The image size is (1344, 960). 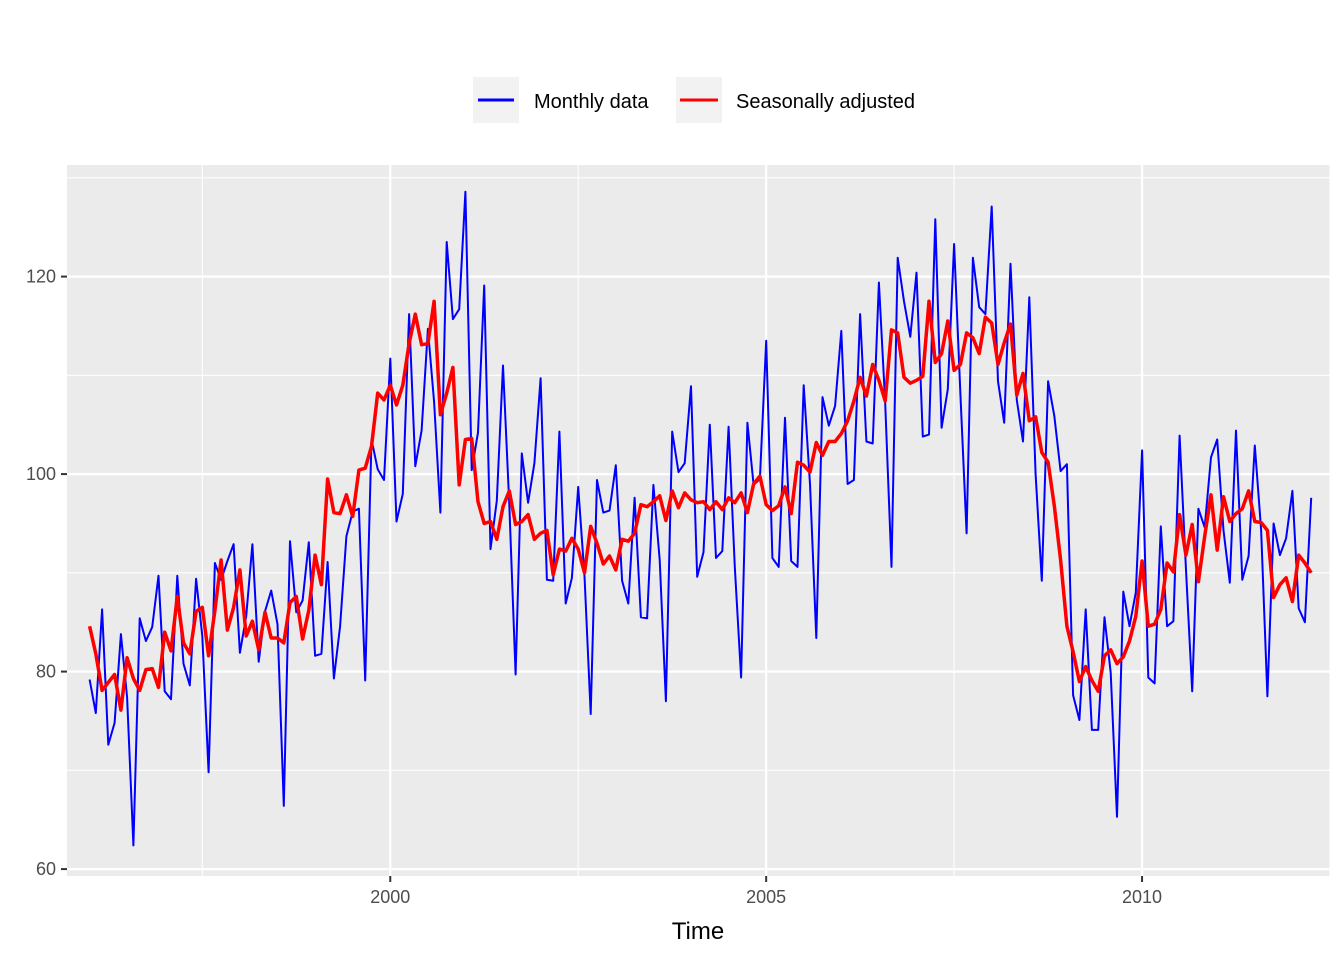 What do you see at coordinates (698, 931) in the screenshot?
I see `x-axis-title: Time` at bounding box center [698, 931].